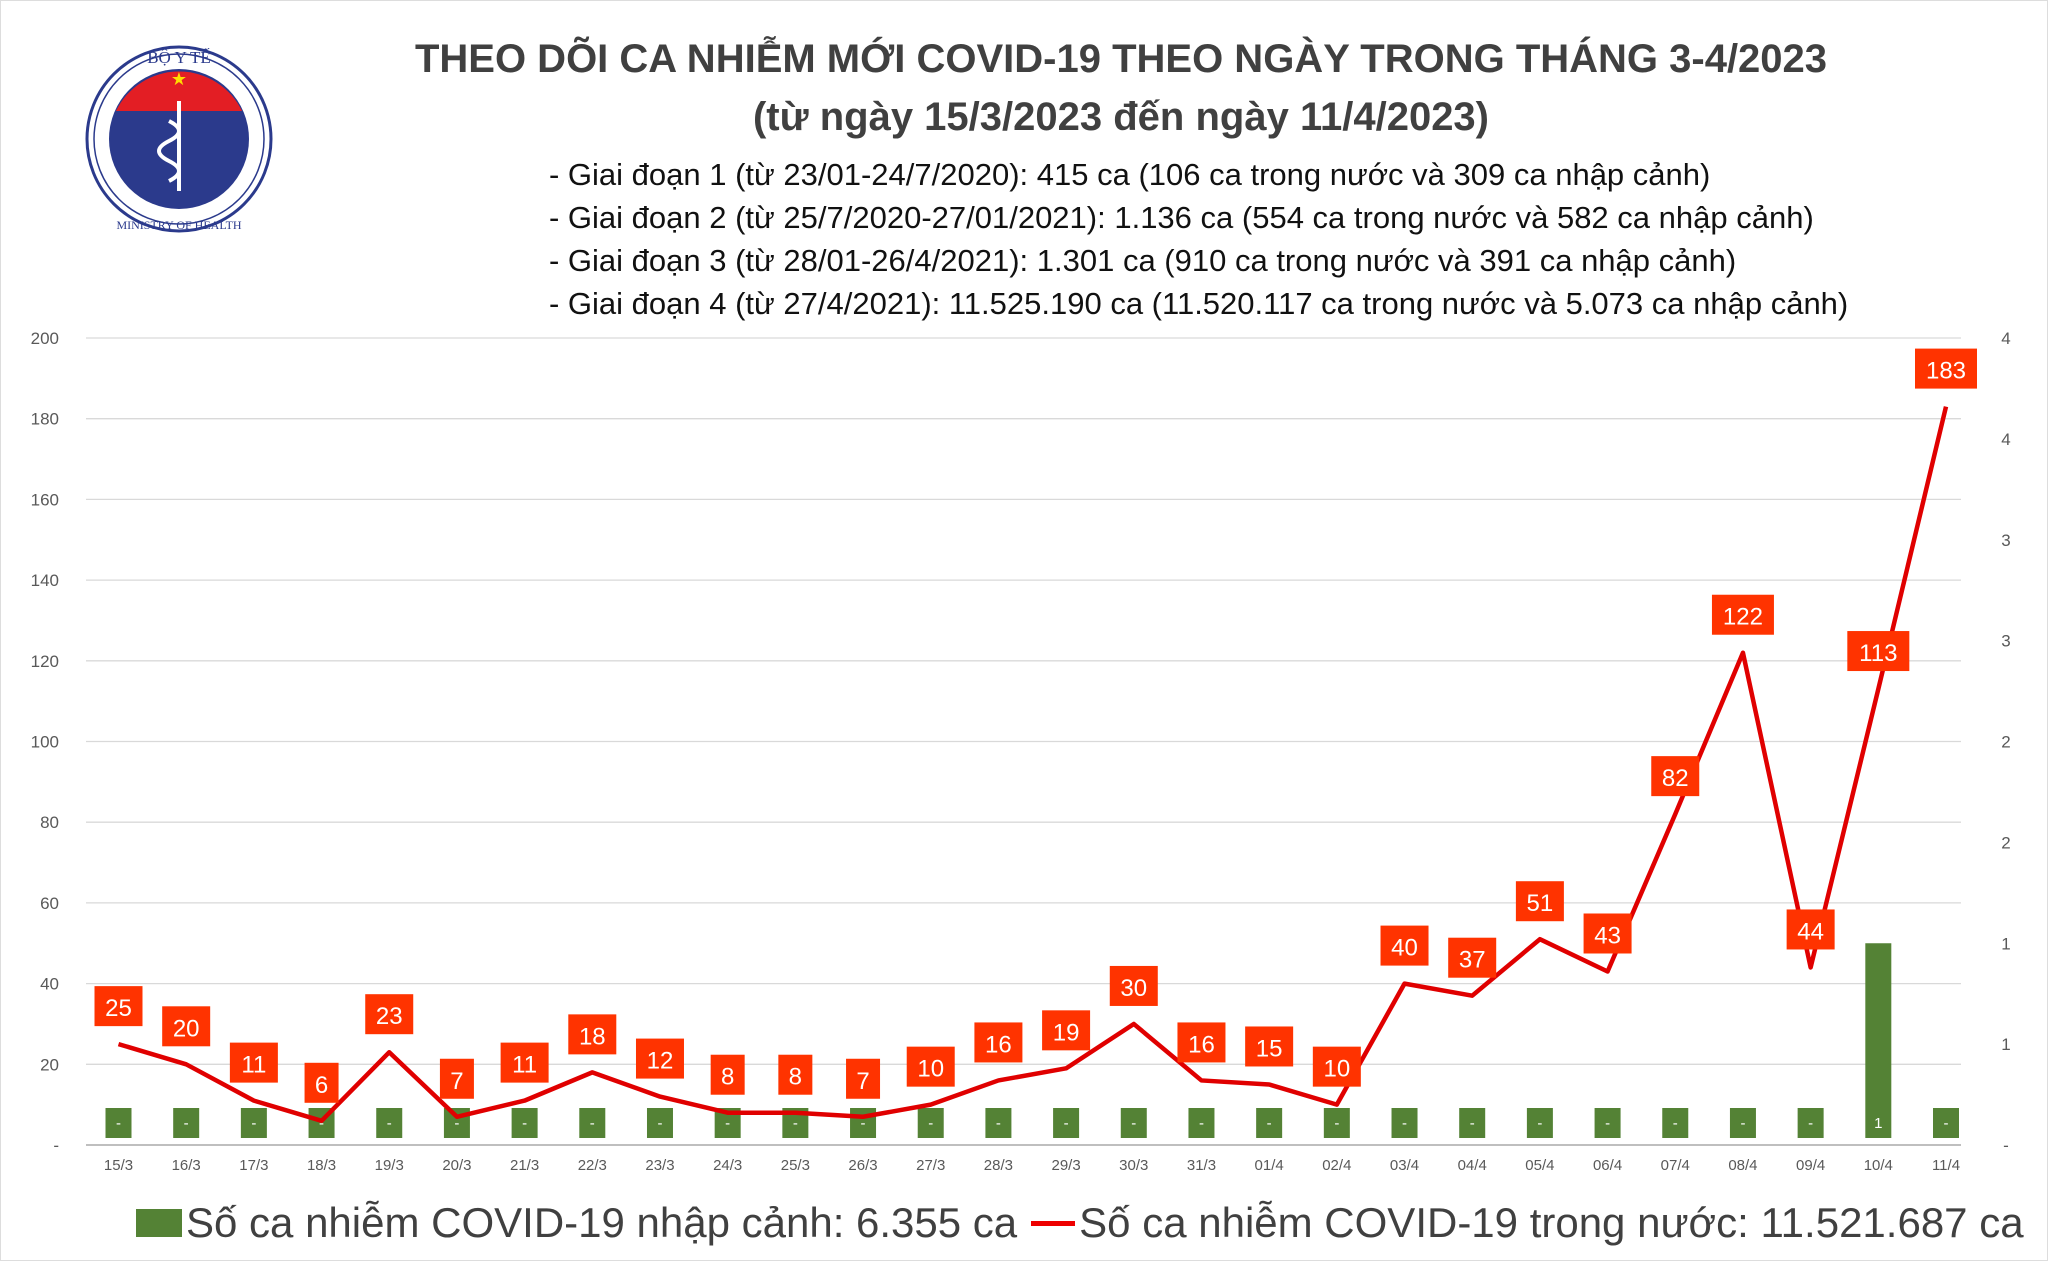 The image size is (2048, 1261). Describe the element at coordinates (56, 1145) in the screenshot. I see `left-axis-tick: -` at that location.